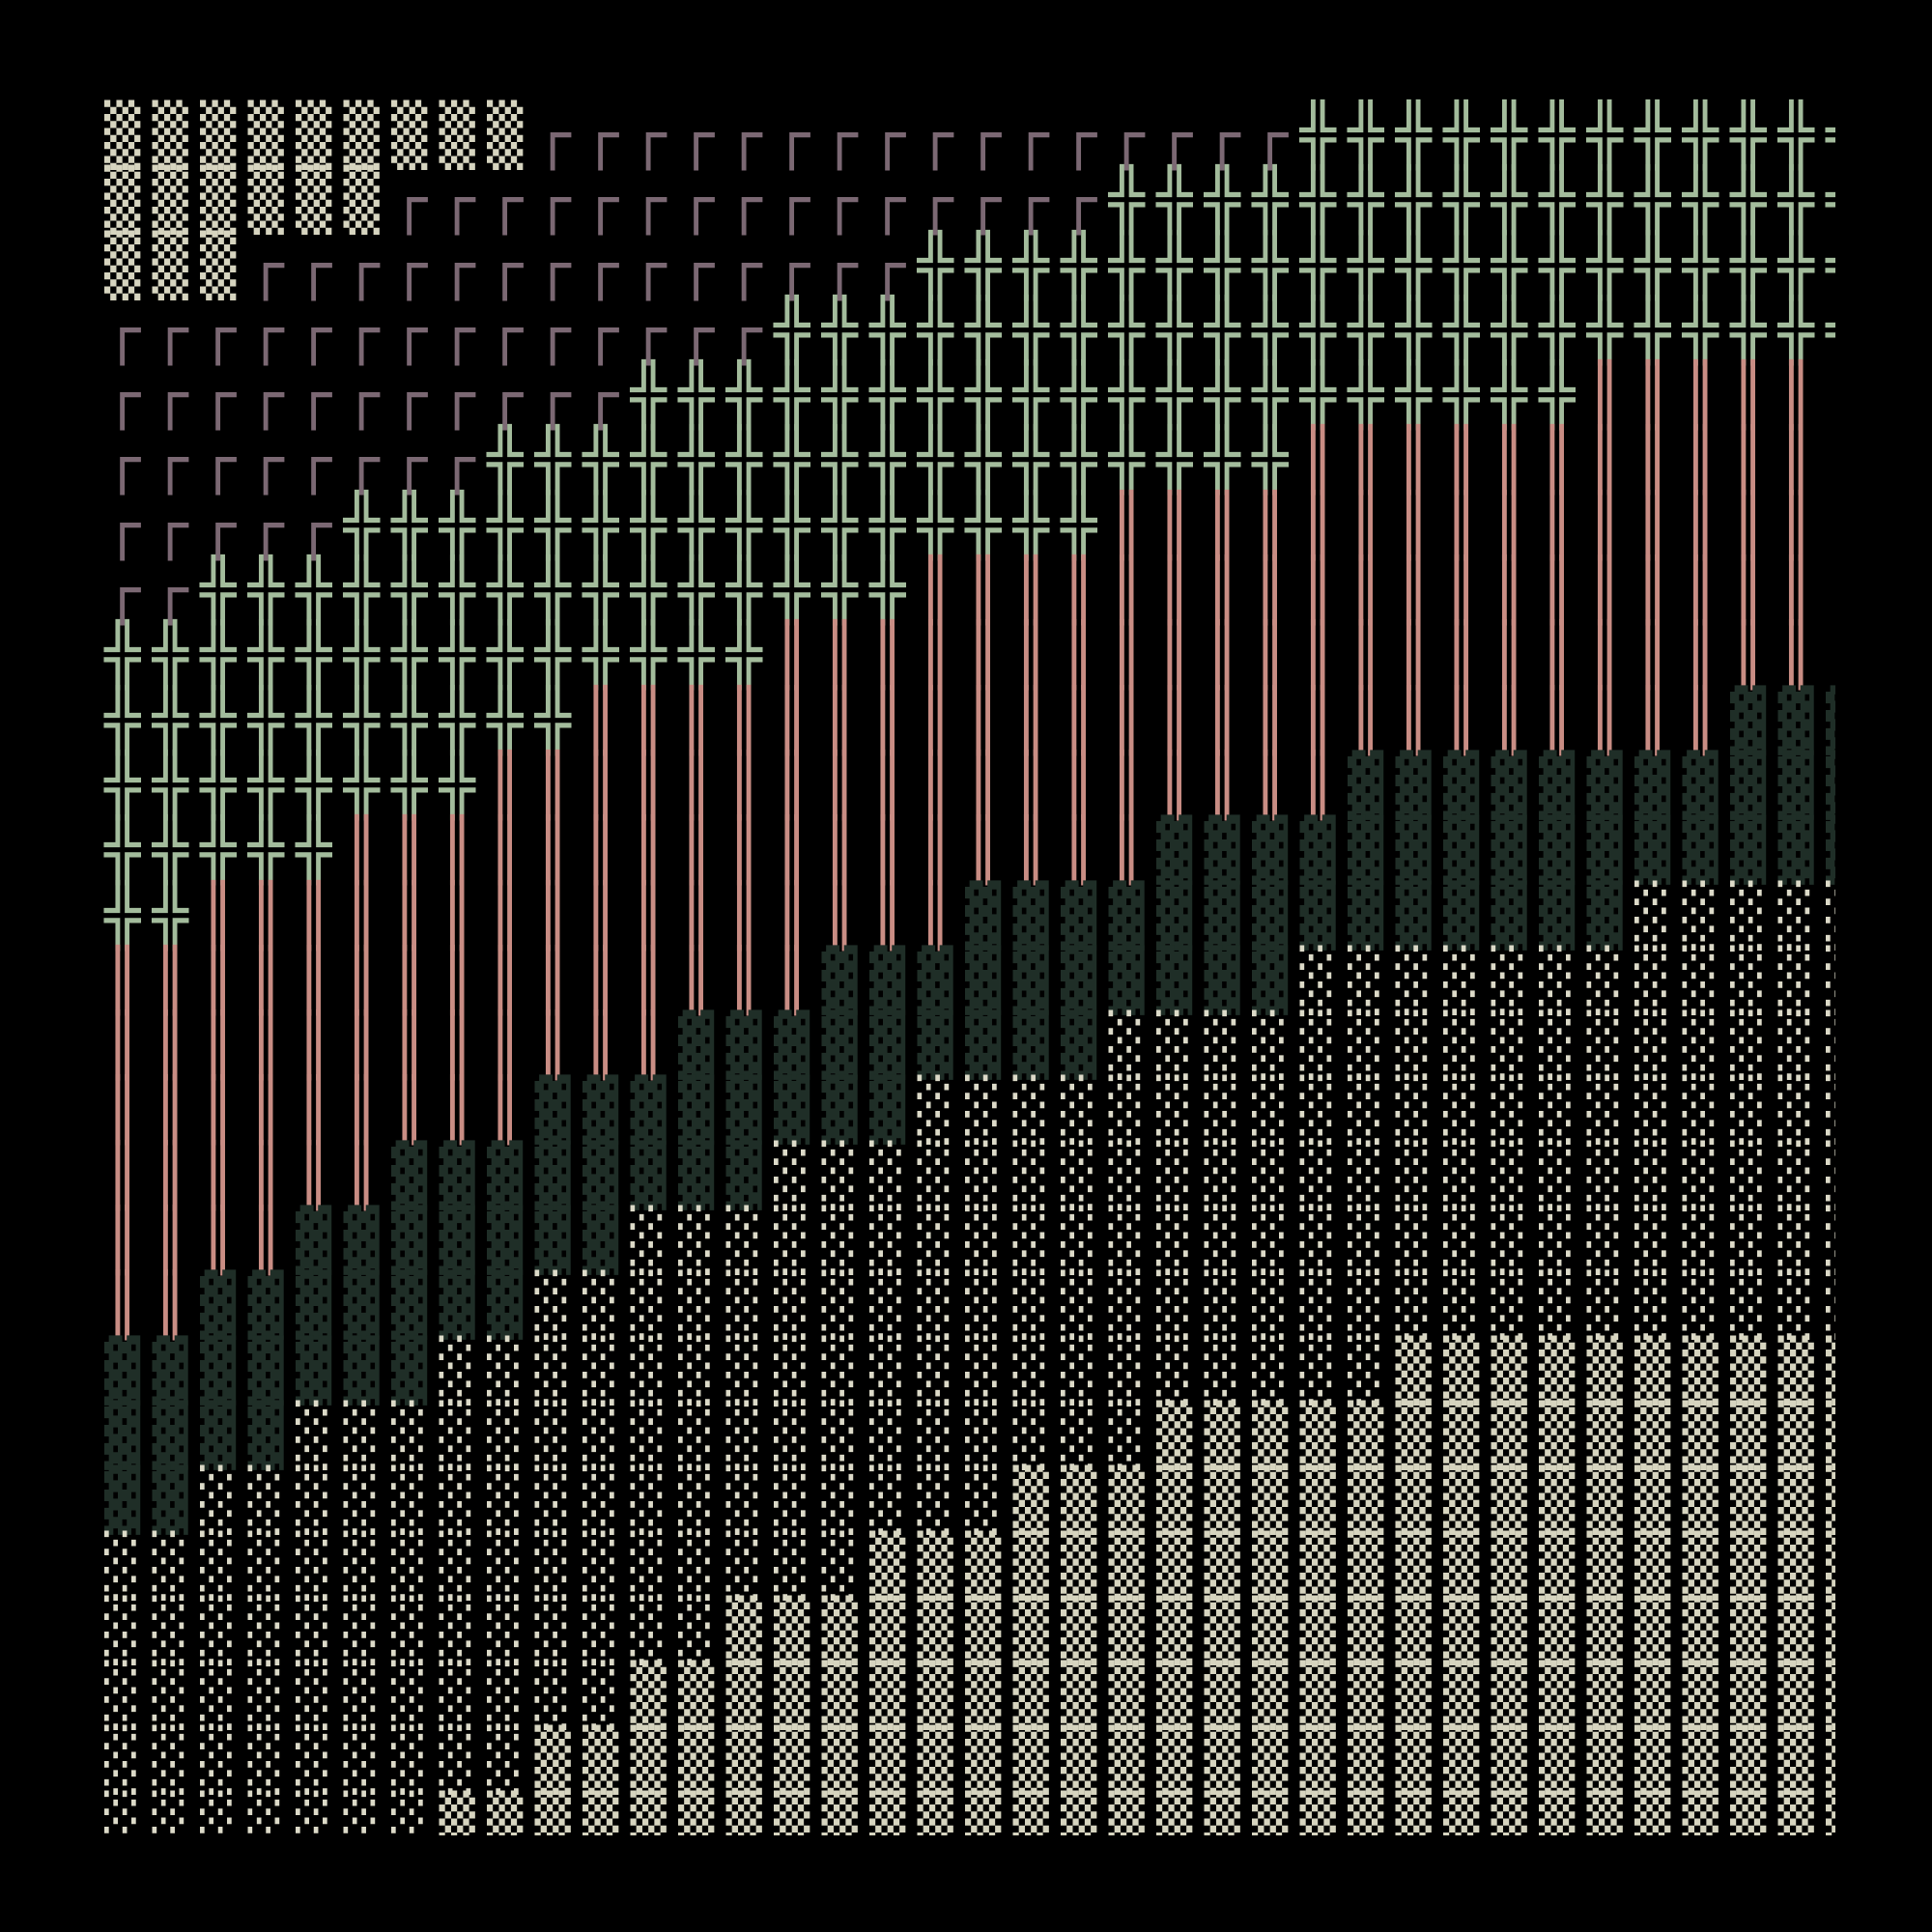 The height and width of the screenshot is (1932, 1932). Describe the element at coordinates (969, 1110) in the screenshot. I see `glyph-row: ║║║║║║║║║▓▓▓▓▓▓▓▓░░░░░░░░░░░░░░░░░░░░` at that location.